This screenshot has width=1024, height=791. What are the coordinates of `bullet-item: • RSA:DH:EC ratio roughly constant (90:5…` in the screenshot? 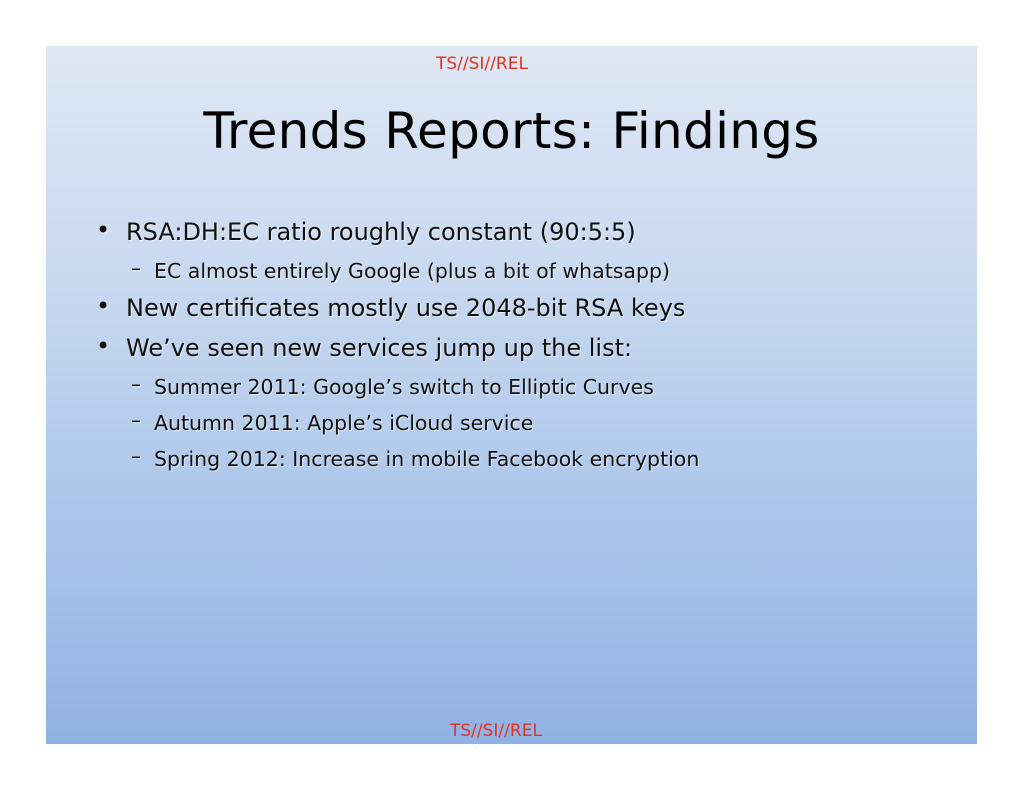 It's located at (526, 234).